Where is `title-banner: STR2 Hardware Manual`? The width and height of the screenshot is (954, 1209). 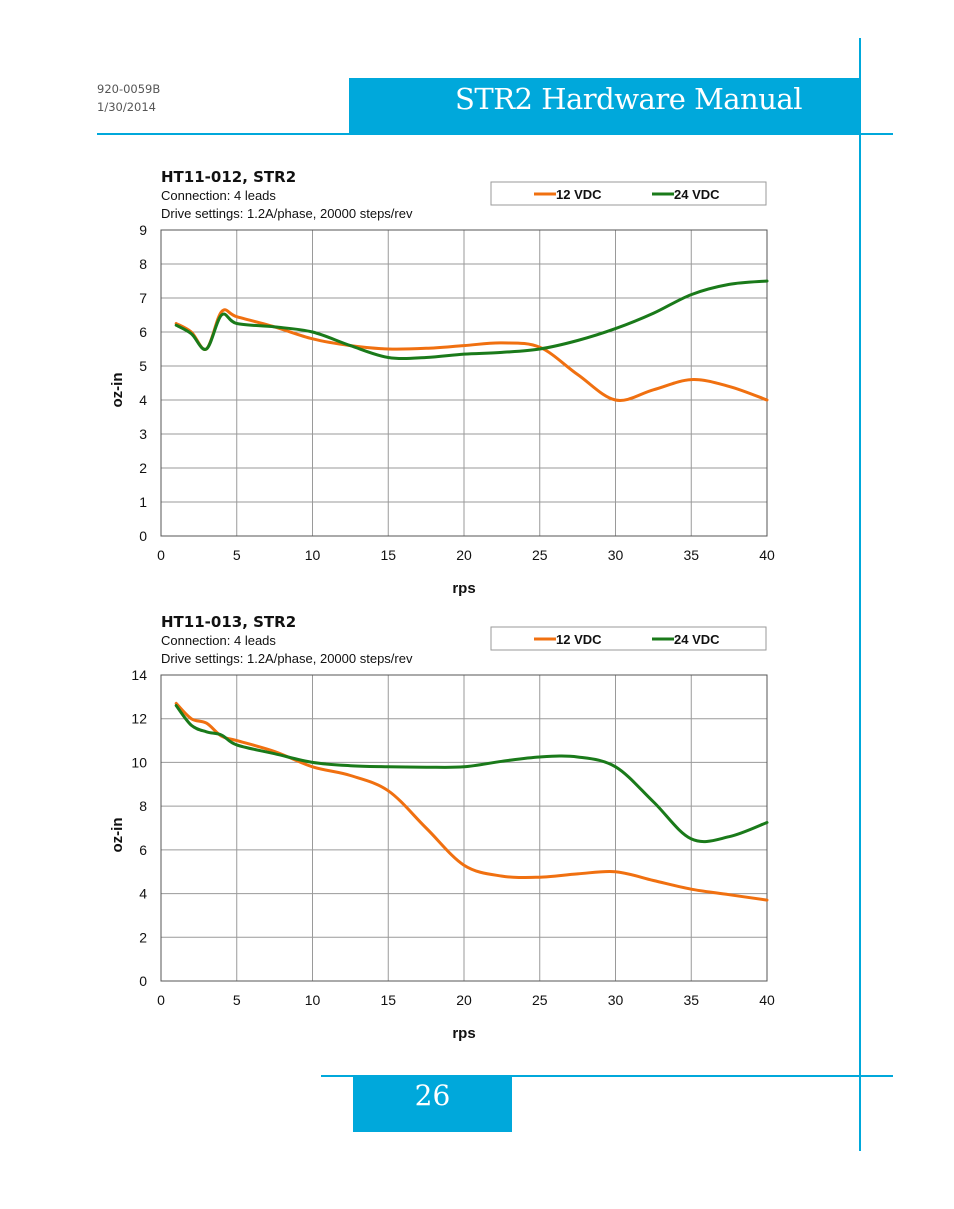
title-banner: STR2 Hardware Manual is located at coordinates (604, 106).